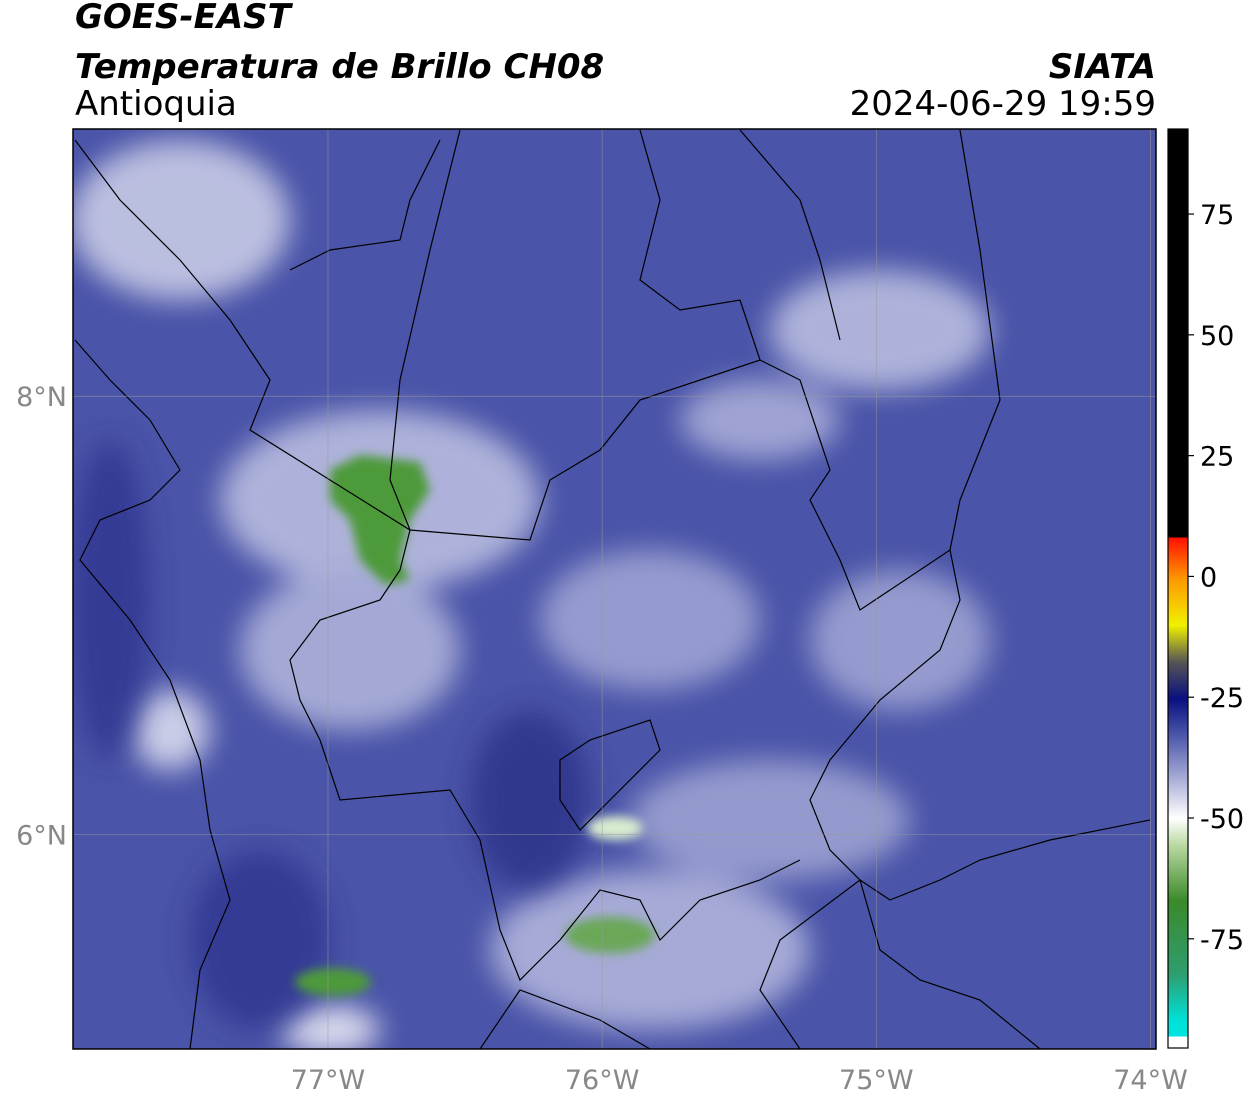 The height and width of the screenshot is (1099, 1252). Describe the element at coordinates (41, 835) in the screenshot. I see `lat-tick-label: 6°N` at that location.